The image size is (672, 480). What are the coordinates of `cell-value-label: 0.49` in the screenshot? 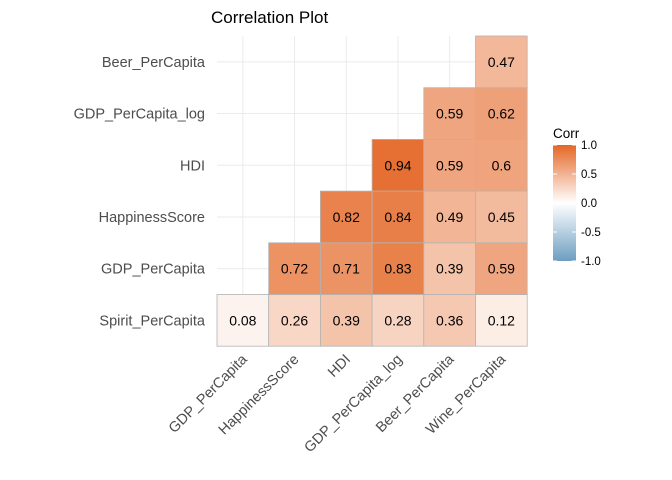 It's located at (449, 217).